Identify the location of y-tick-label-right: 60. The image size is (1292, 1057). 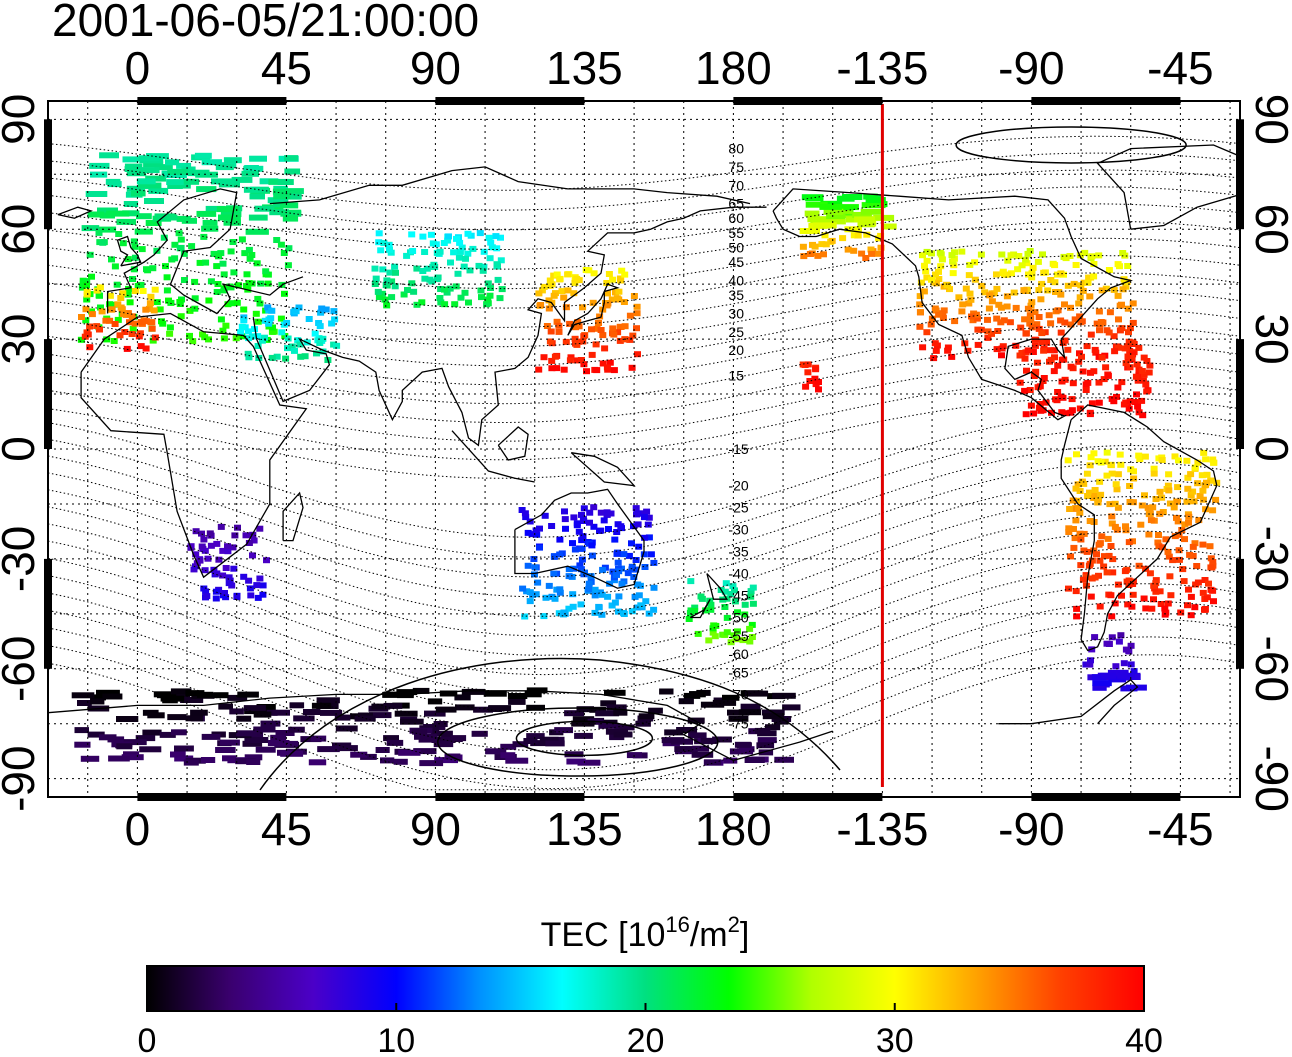
(1269, 229).